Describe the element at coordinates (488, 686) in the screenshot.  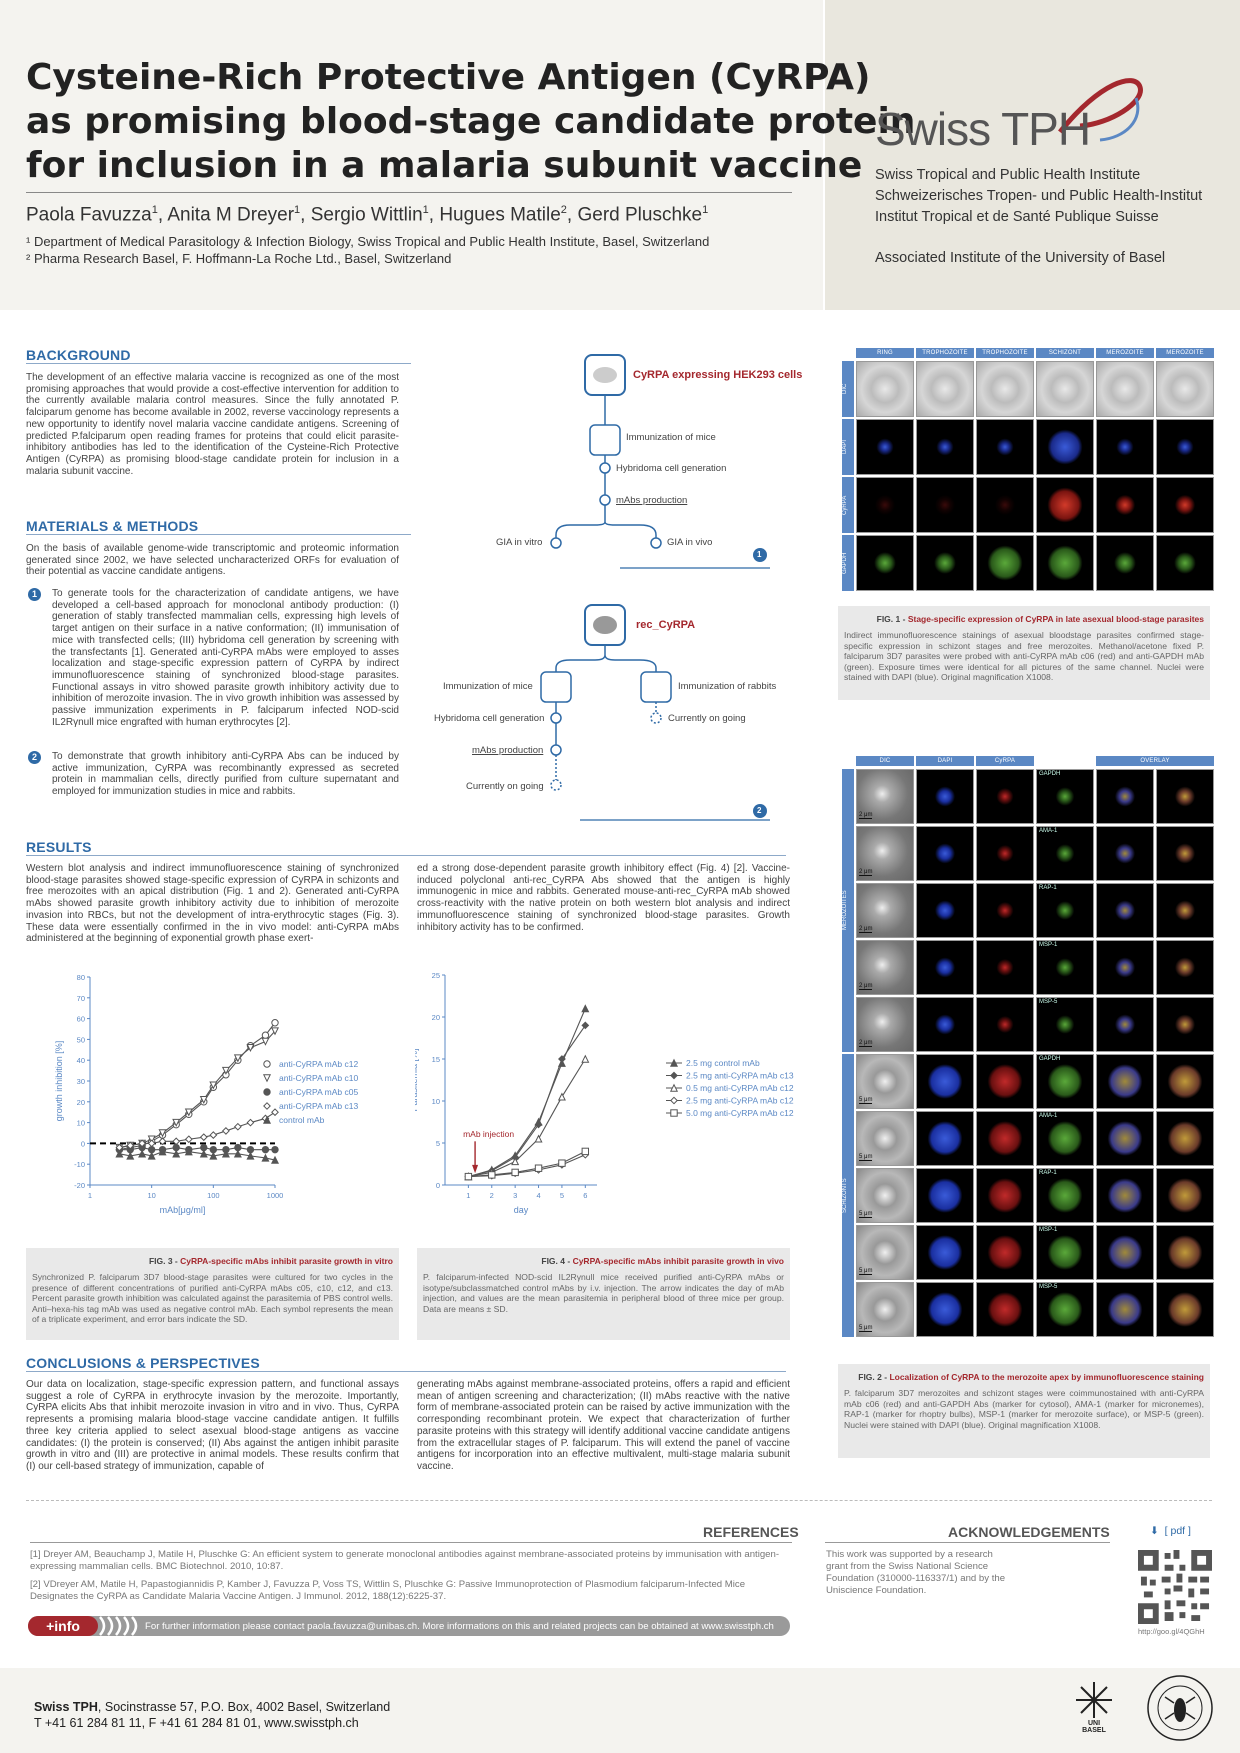
I see `flow2-step: Immunization of mice` at that location.